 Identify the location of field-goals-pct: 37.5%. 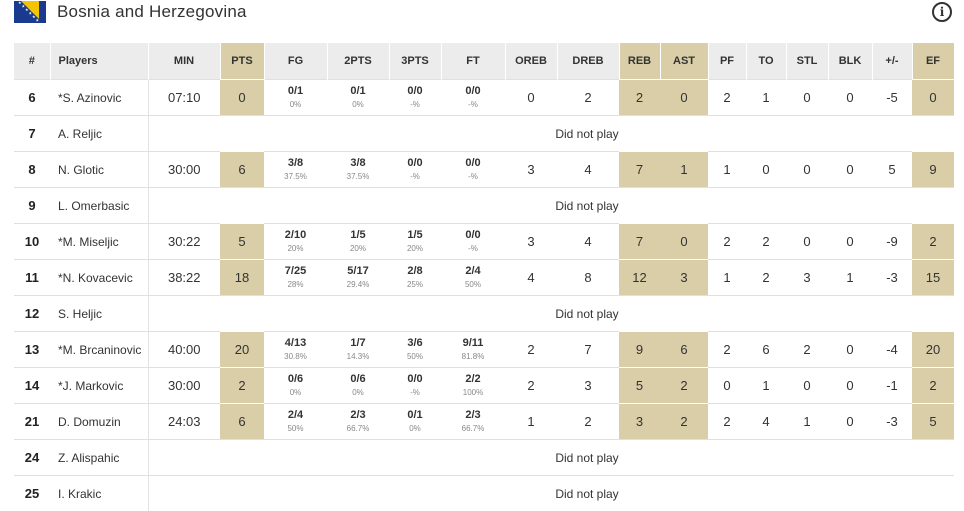
(295, 176).